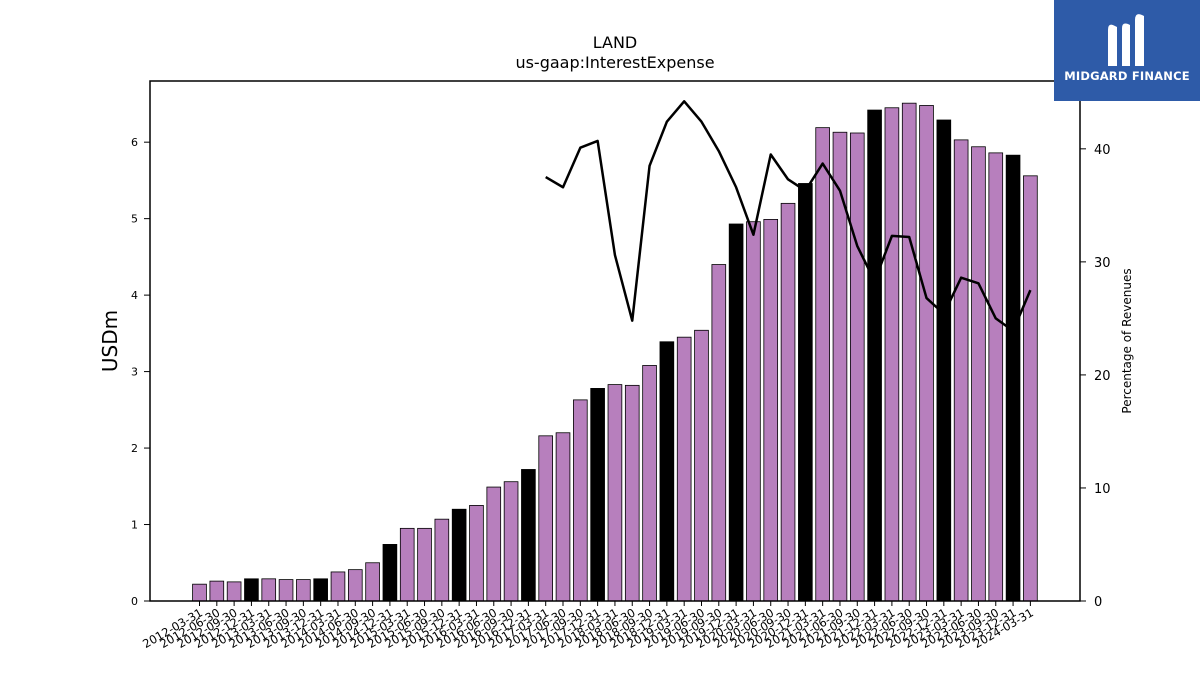 The image size is (1200, 675). I want to click on y-axis-left: 0 1 2 3 4 5 6, so click(140, 372).